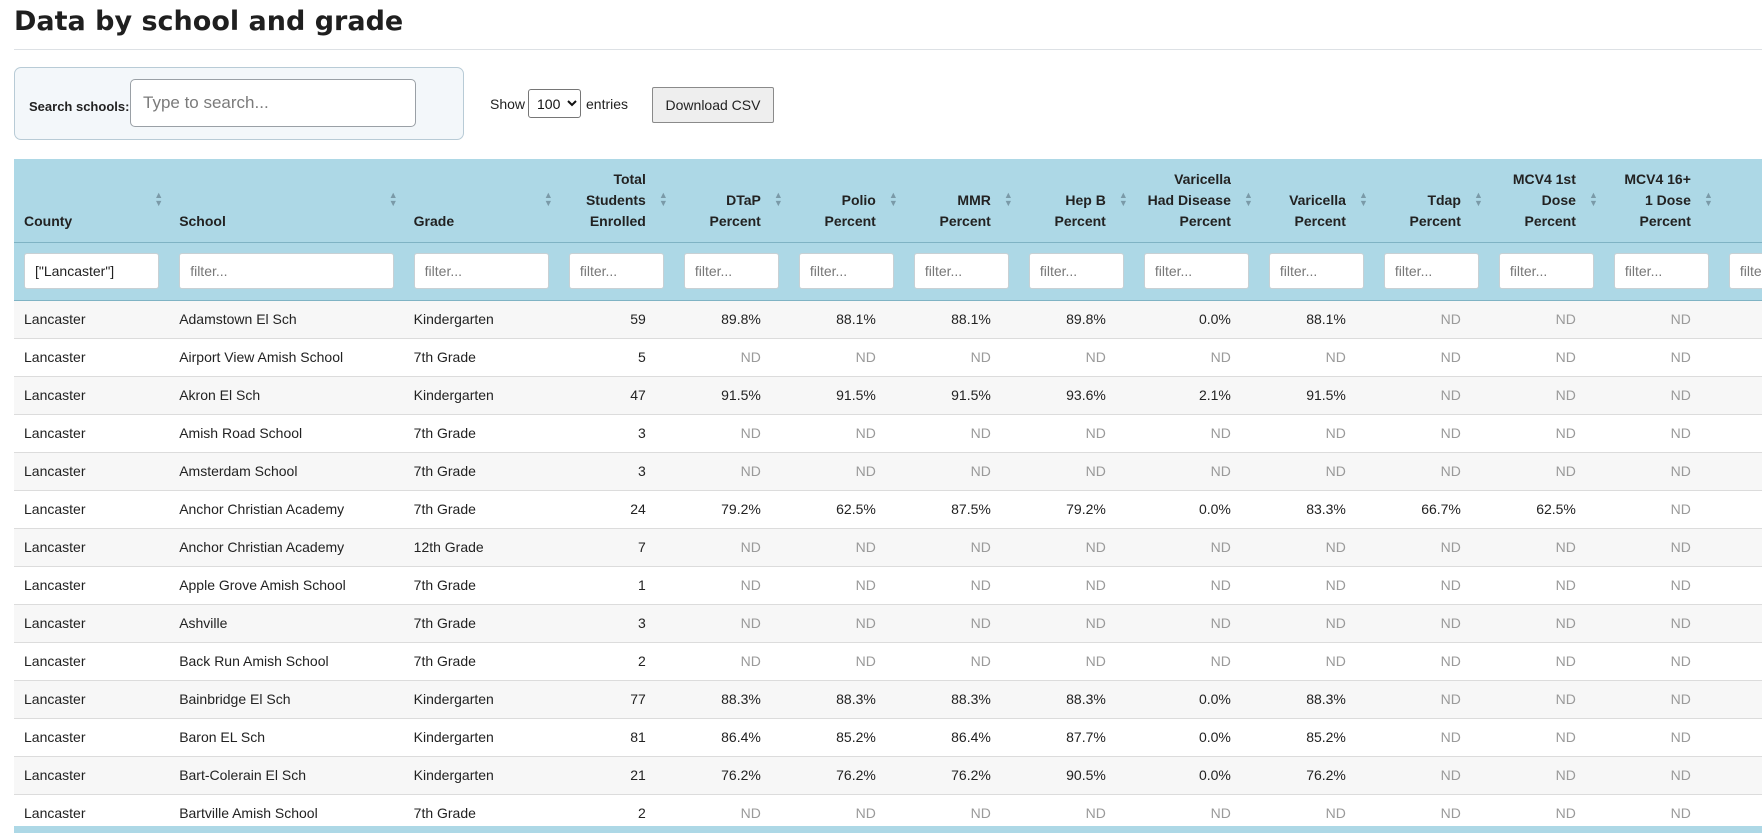 The height and width of the screenshot is (833, 1762). Describe the element at coordinates (1196, 200) in the screenshot. I see `column-header-varhad: Varicella Had Disease Percent ▲ ▼` at that location.